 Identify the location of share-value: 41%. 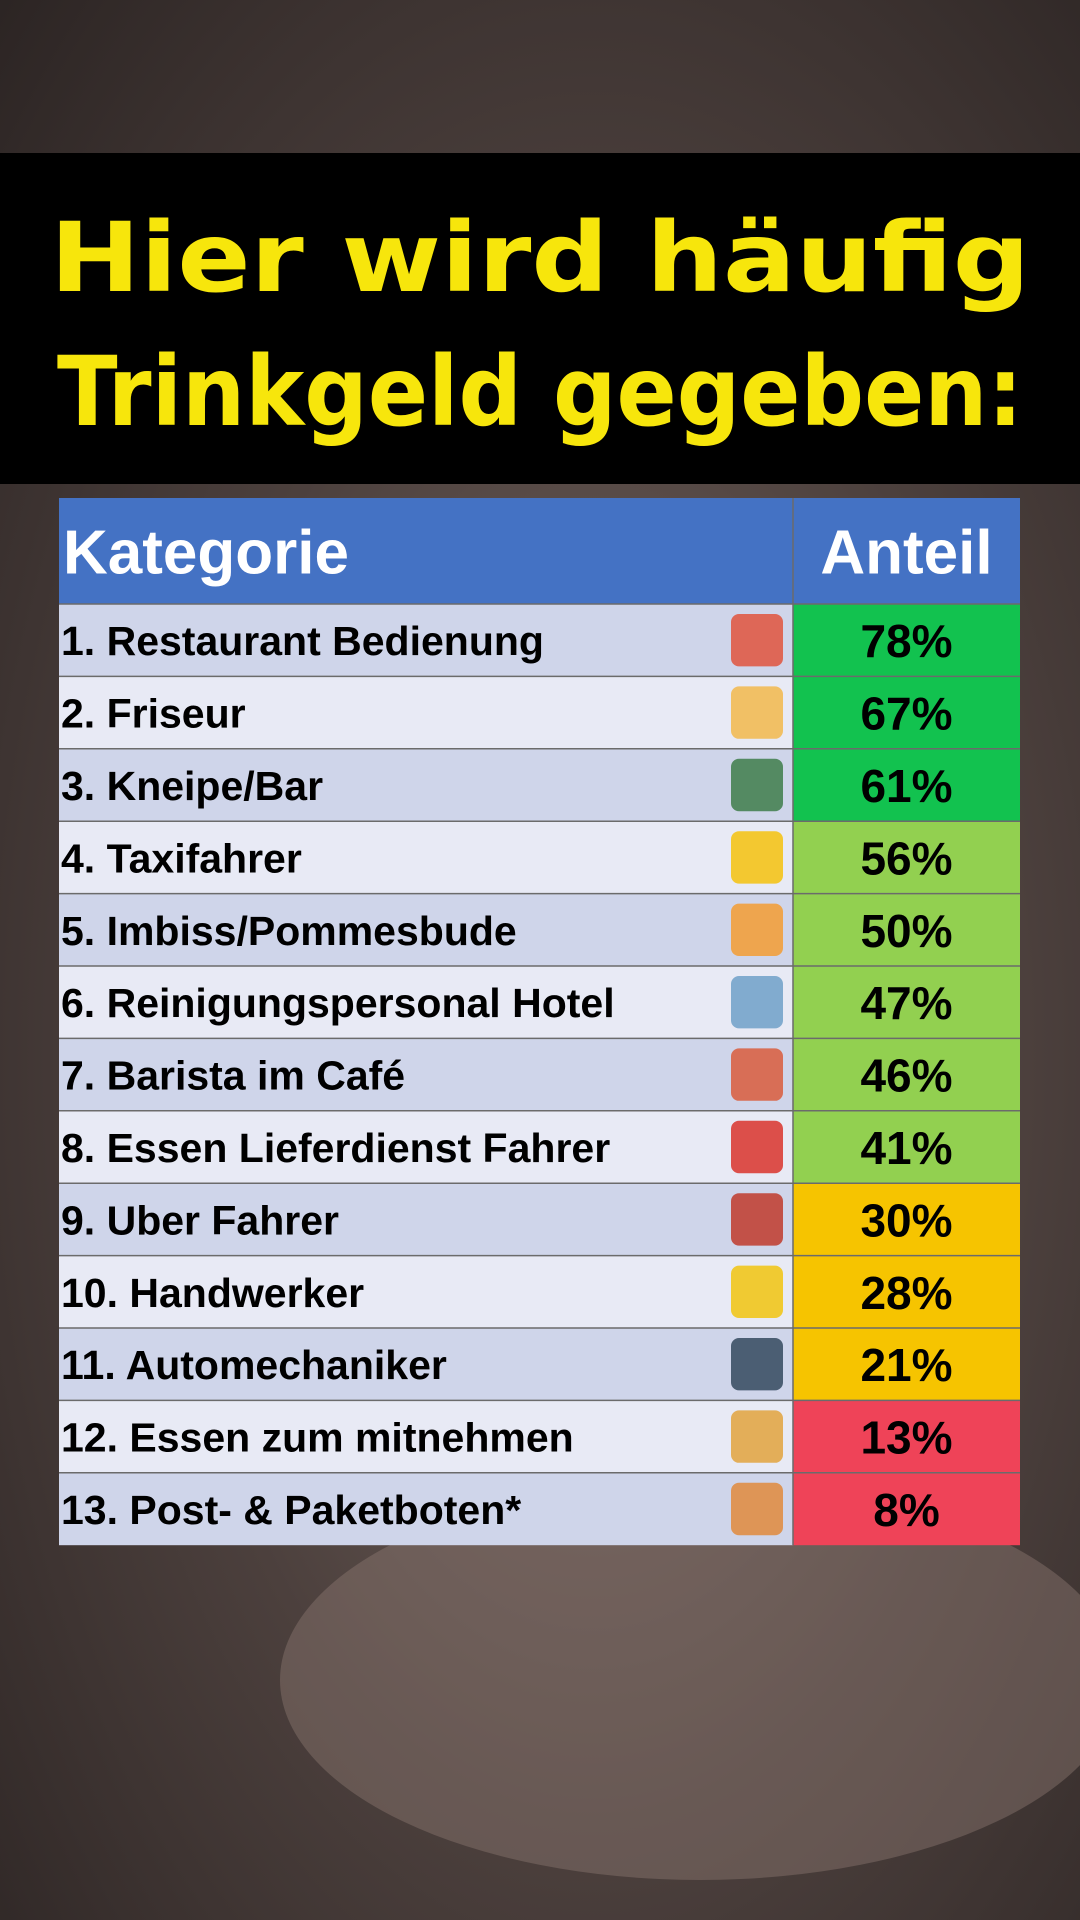
(906, 1148).